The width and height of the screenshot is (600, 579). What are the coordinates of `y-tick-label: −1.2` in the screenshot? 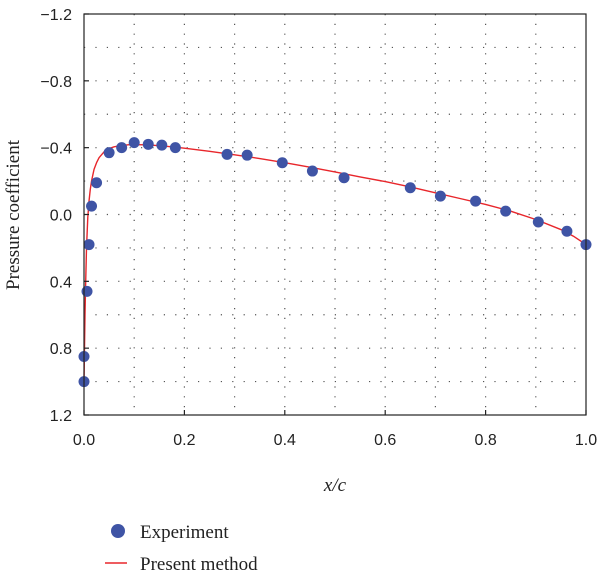 It's located at (56, 15).